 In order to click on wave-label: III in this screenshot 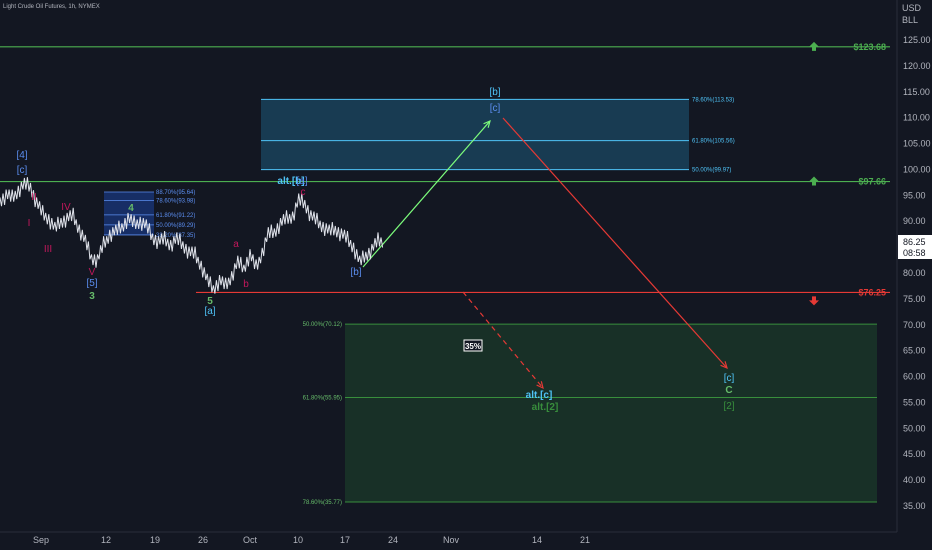, I will do `click(48, 249)`.